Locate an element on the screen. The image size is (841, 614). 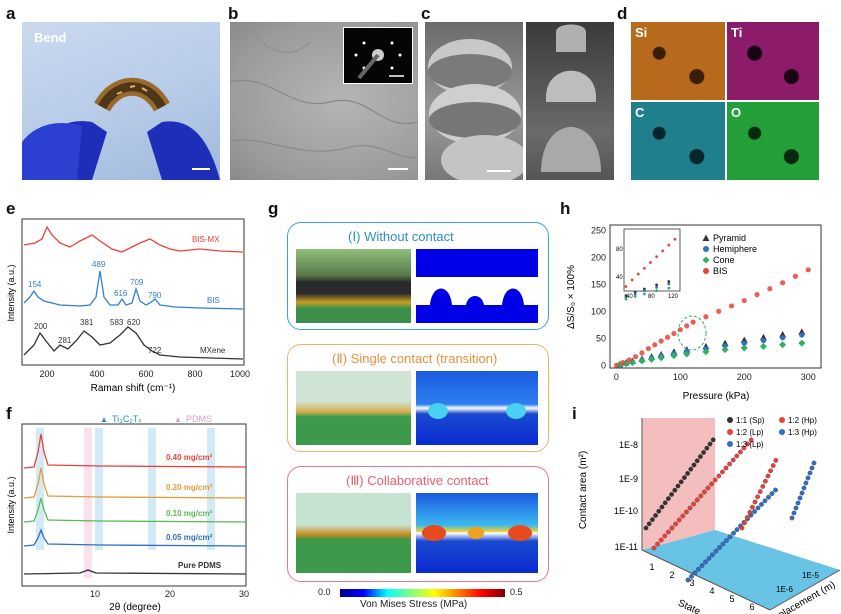
raman-xtick: 1000 is located at coordinates (240, 374).